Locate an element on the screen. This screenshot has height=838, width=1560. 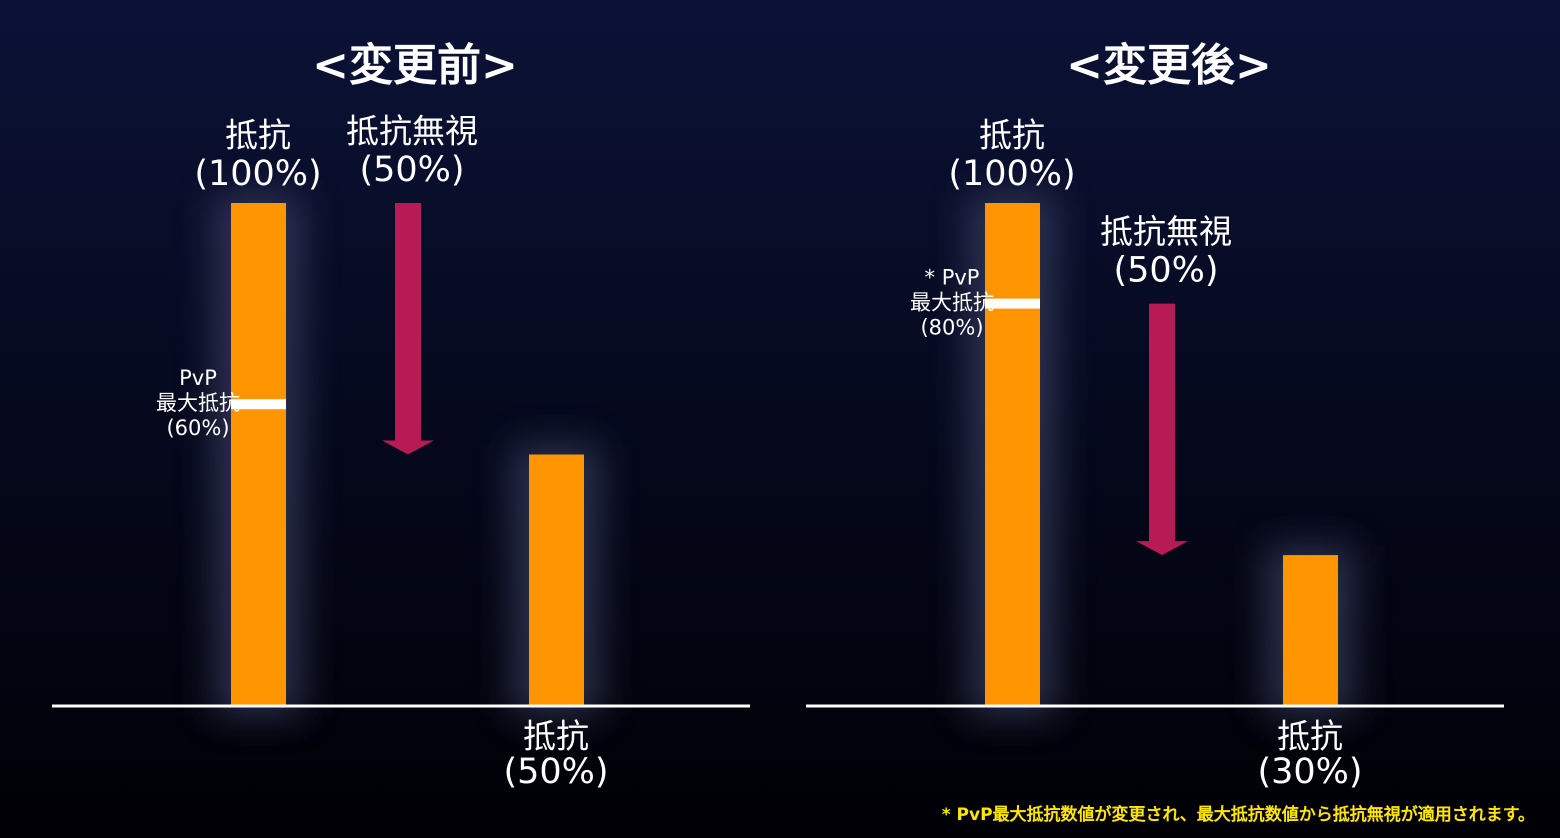
pvp-label: * PvP is located at coordinates (952, 278).